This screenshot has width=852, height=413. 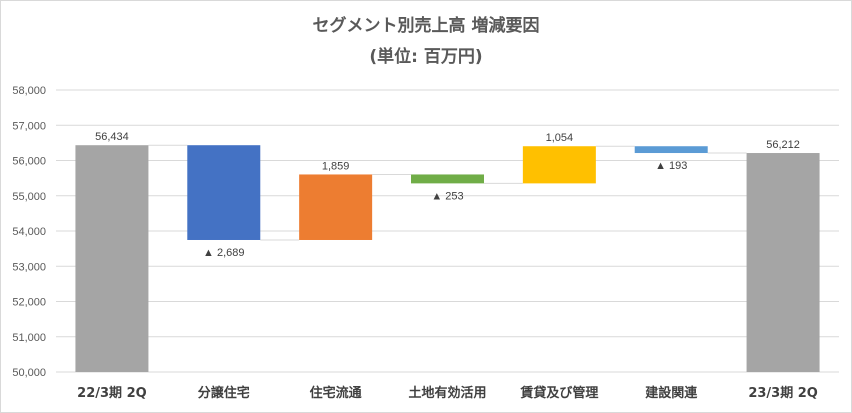 What do you see at coordinates (558, 393) in the screenshot?
I see `x-category-label: 賃貸及び管理` at bounding box center [558, 393].